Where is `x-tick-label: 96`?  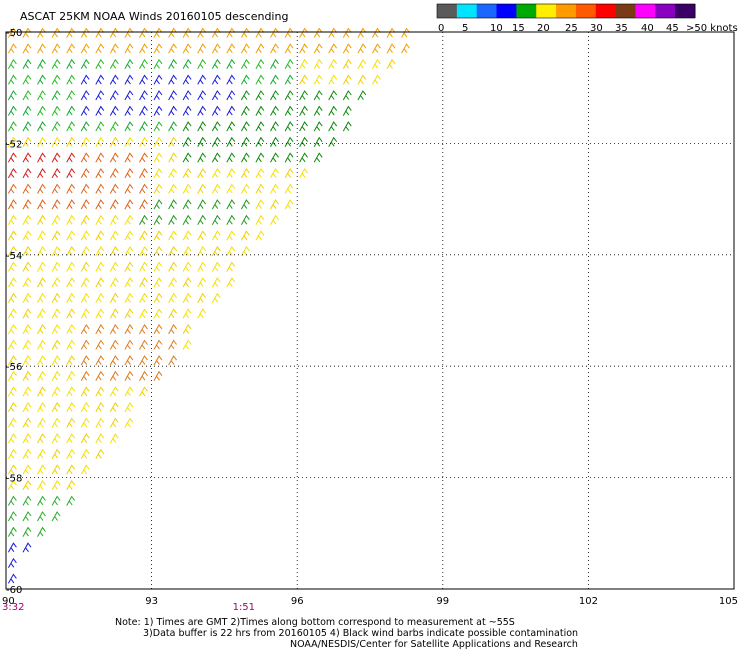 x-tick-label: 96 is located at coordinates (297, 601).